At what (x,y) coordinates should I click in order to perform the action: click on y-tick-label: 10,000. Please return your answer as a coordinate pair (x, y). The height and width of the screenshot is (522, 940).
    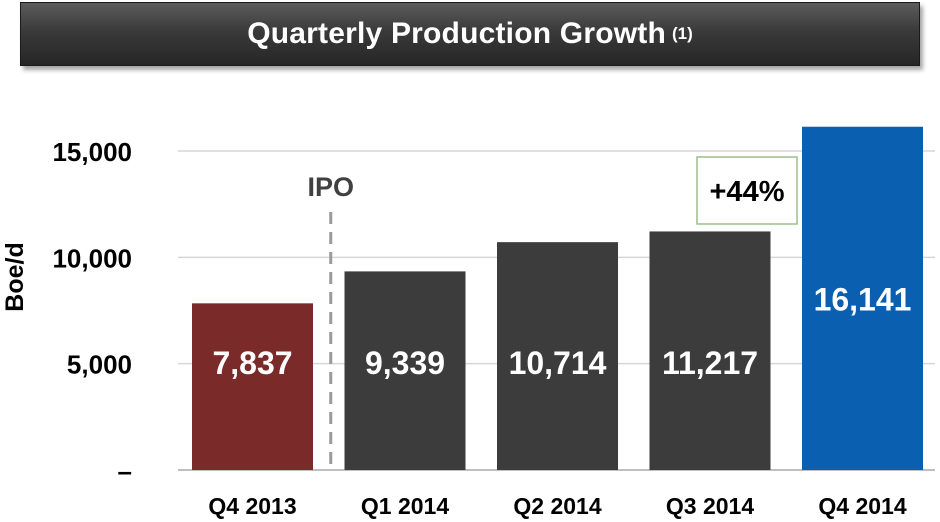
    Looking at the image, I should click on (92, 258).